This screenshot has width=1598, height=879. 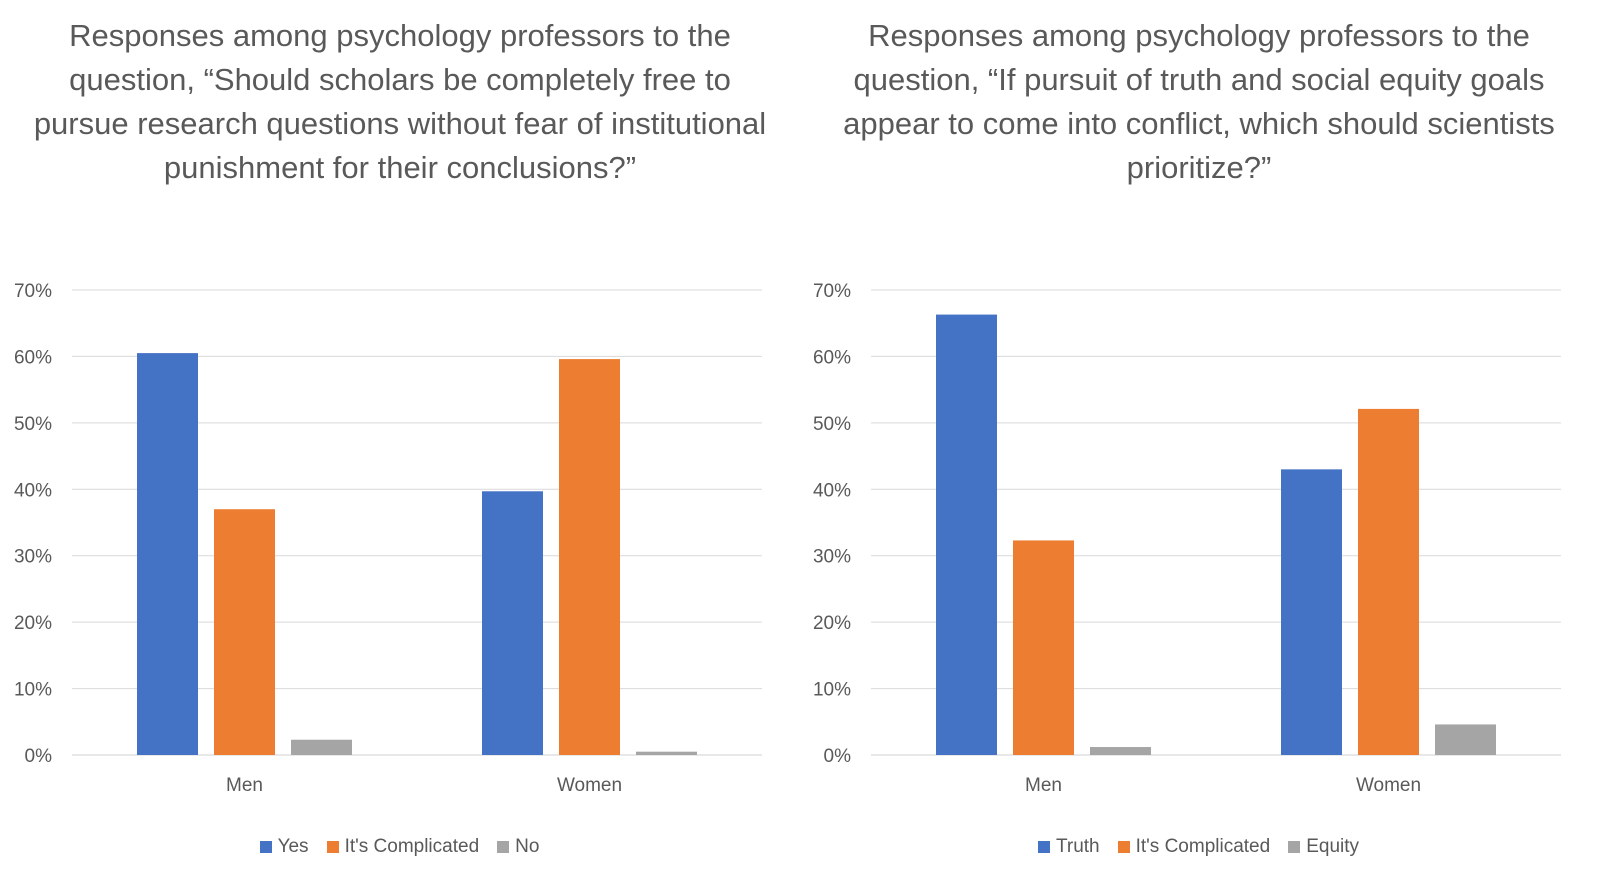 I want to click on chart-legend: Truth It's Complicated Equity, so click(x=1198, y=847).